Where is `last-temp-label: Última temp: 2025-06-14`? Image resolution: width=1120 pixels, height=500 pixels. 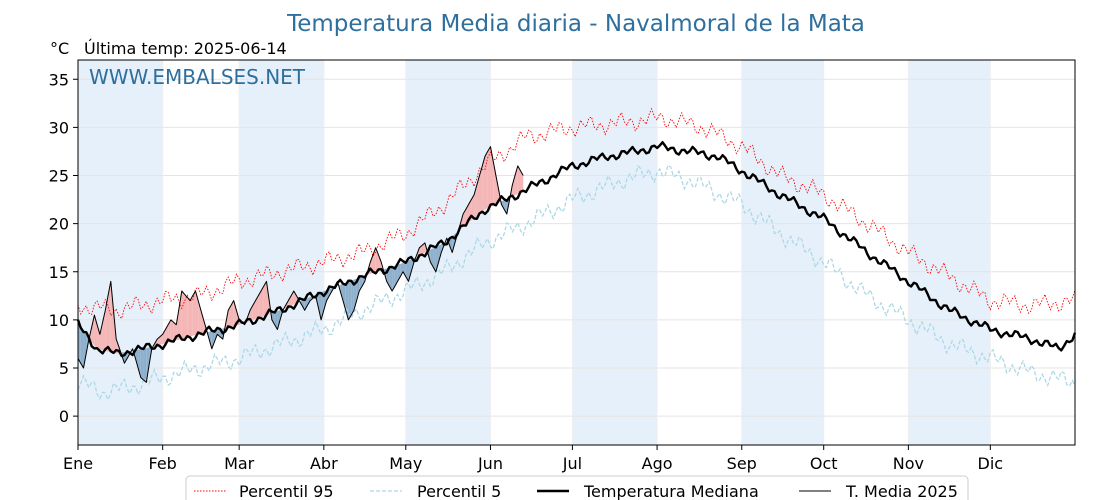
last-temp-label: Última temp: 2025-06-14 is located at coordinates (185, 48).